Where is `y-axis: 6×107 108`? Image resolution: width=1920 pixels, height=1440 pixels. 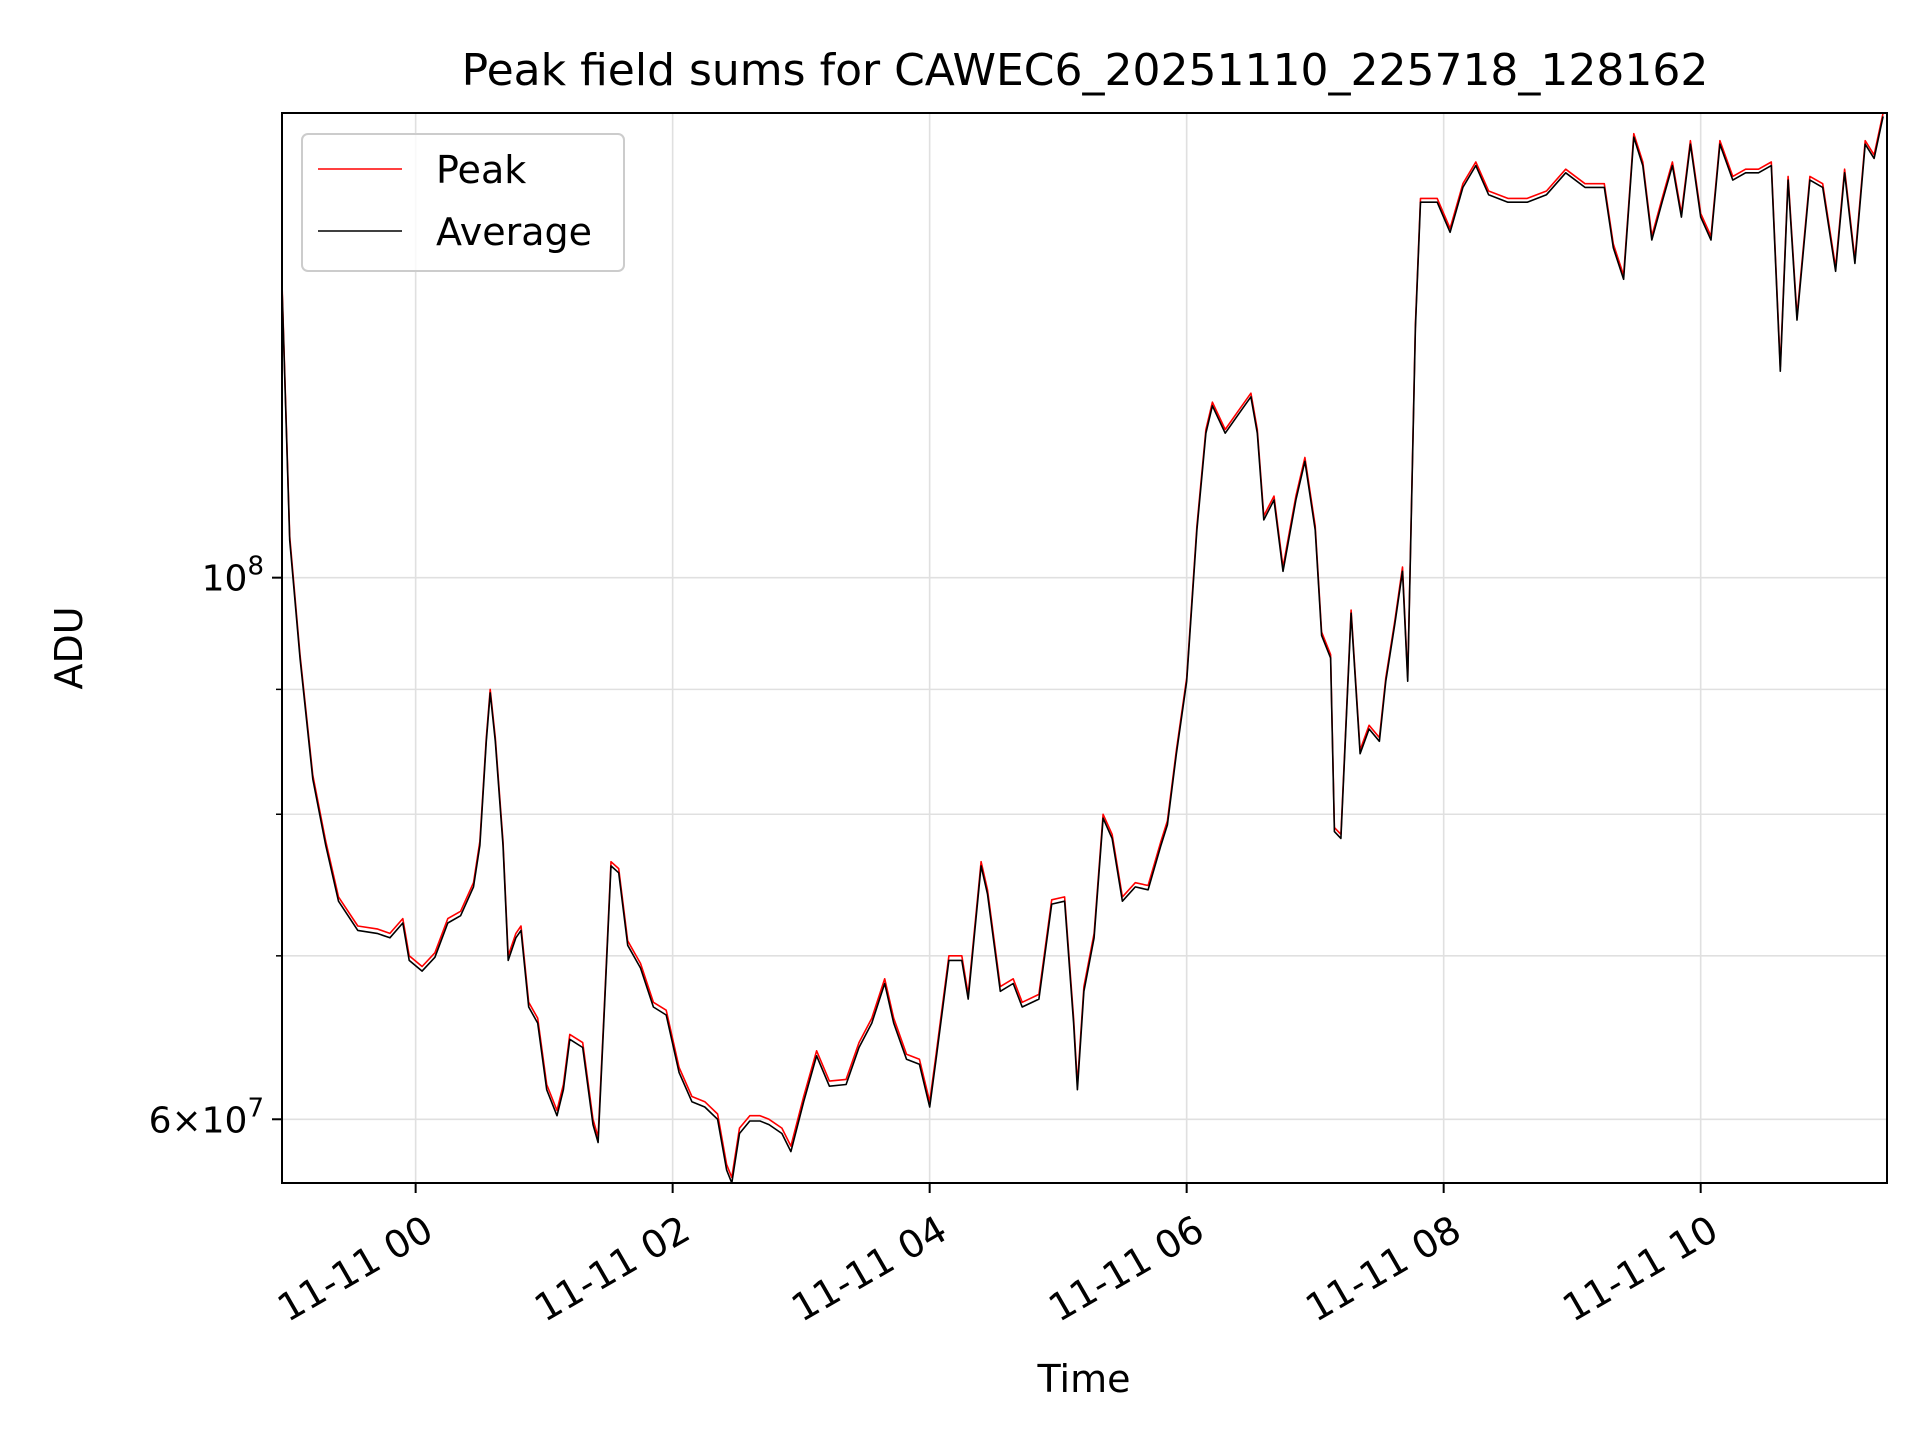
y-axis: 6×107 108 is located at coordinates (215, 846).